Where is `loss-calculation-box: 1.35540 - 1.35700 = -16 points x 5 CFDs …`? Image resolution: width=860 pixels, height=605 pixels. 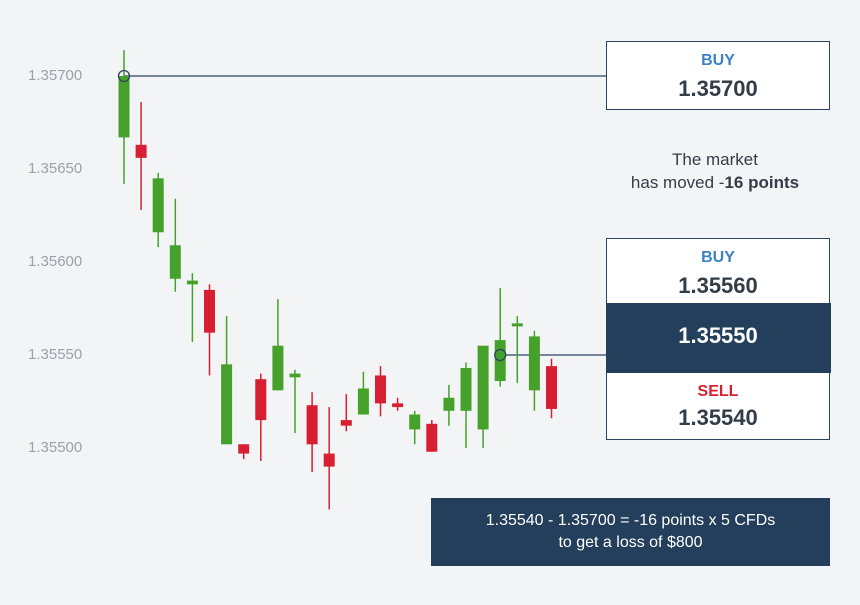 loss-calculation-box: 1.35540 - 1.35700 = -16 points x 5 CFDs … is located at coordinates (630, 532).